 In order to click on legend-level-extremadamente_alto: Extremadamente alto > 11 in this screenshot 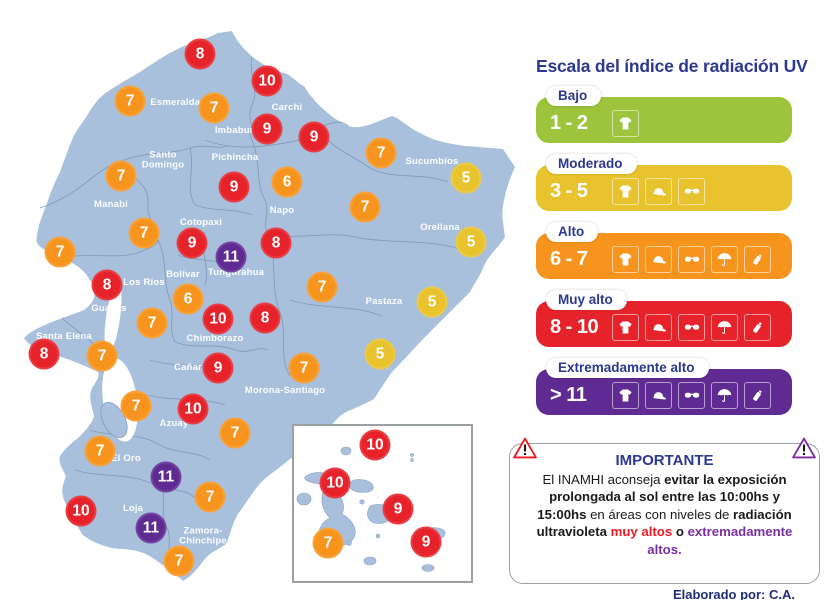, I will do `click(664, 386)`.